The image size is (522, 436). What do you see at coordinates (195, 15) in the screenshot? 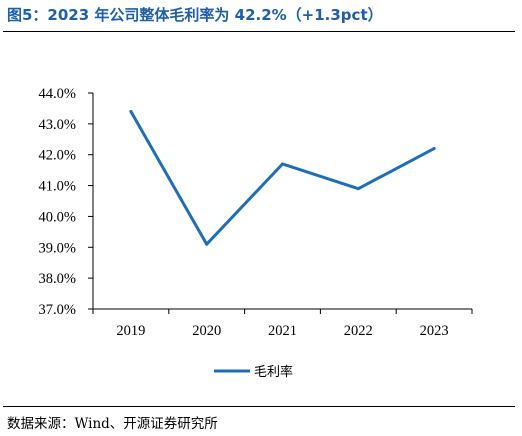
I see `figure-title: 图5：2023 年公司整体毛利率为 42.2%（+1.3pct）` at bounding box center [195, 15].